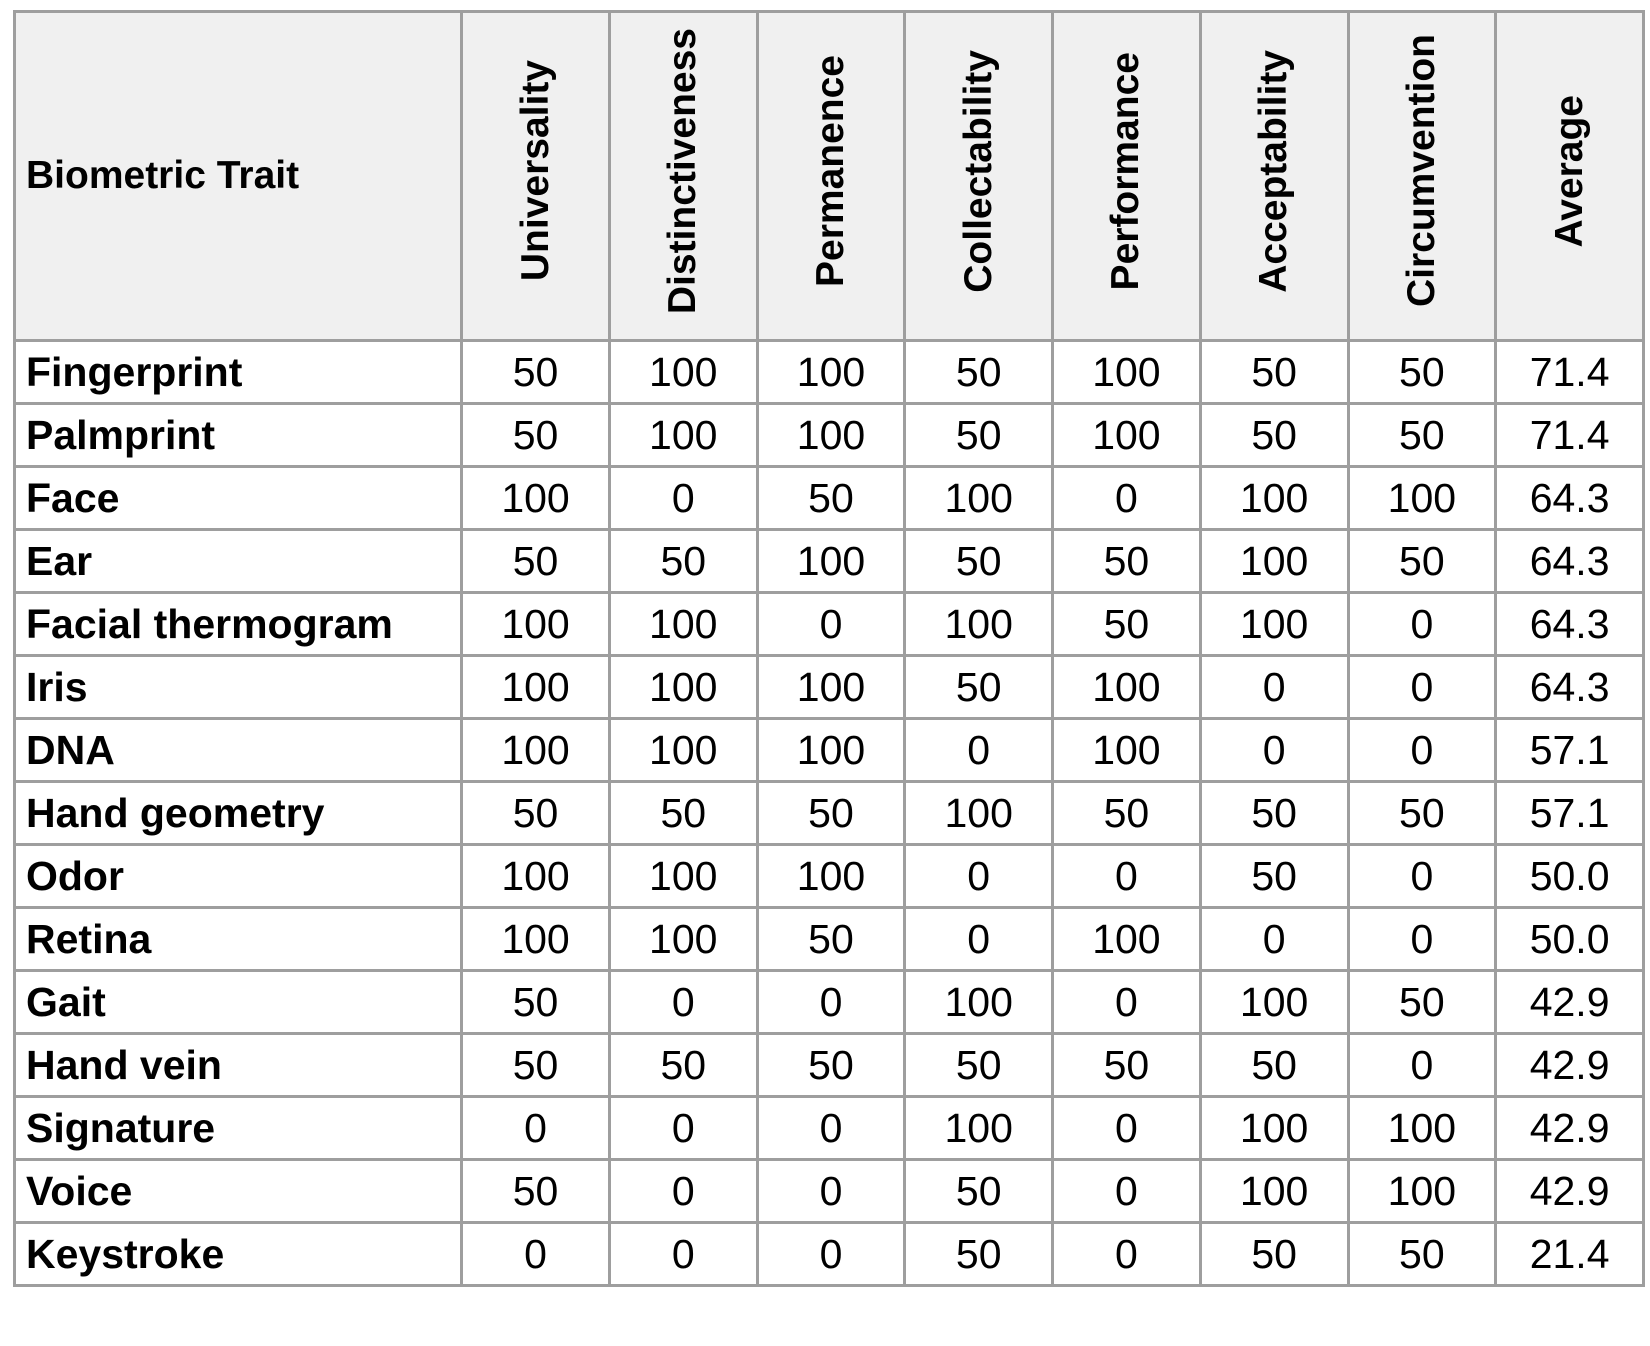  I want to click on column-header: Performance, so click(1126, 176).